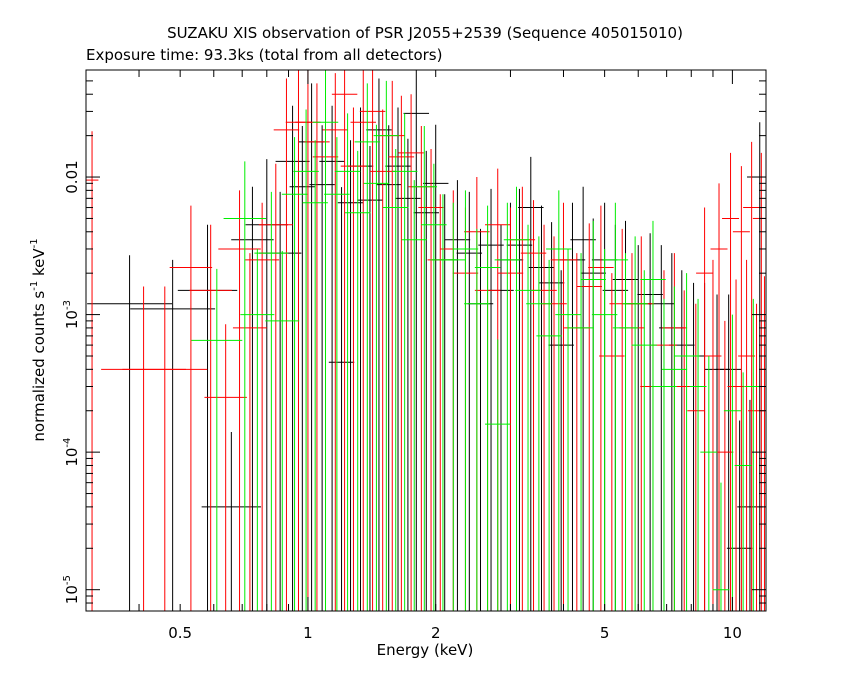 The image size is (850, 680). I want to click on y-axis-label-sup1: -1, so click(34, 286).